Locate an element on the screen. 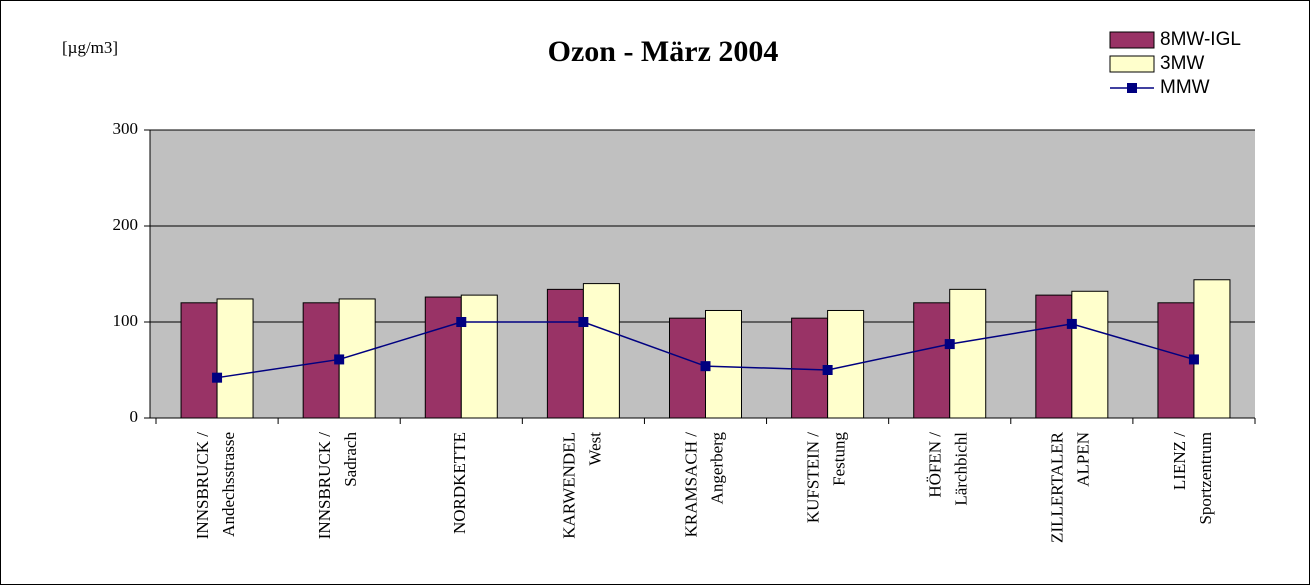 The height and width of the screenshot is (585, 1310). x-tick-label: West is located at coordinates (594, 449).